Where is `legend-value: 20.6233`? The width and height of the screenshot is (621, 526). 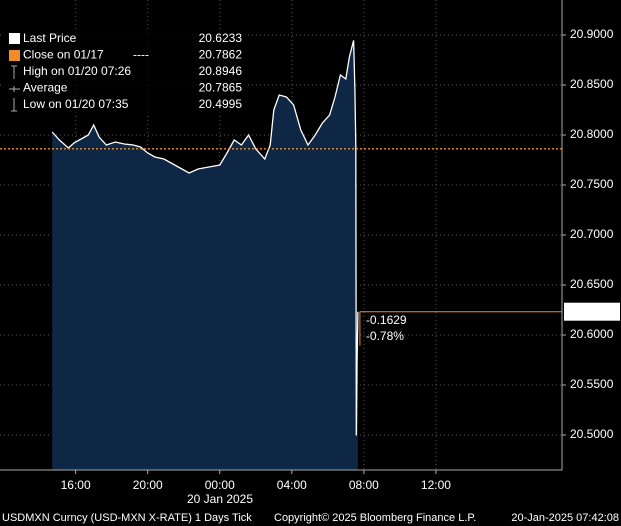
legend-value: 20.6233 is located at coordinates (221, 38).